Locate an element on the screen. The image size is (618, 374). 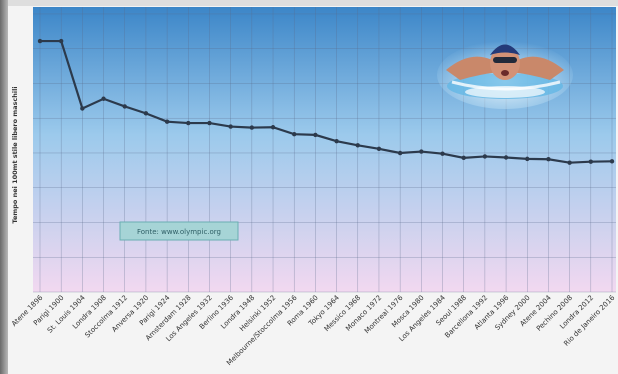
source-note: Fonte: www.olympic.org is located at coordinates (179, 232).